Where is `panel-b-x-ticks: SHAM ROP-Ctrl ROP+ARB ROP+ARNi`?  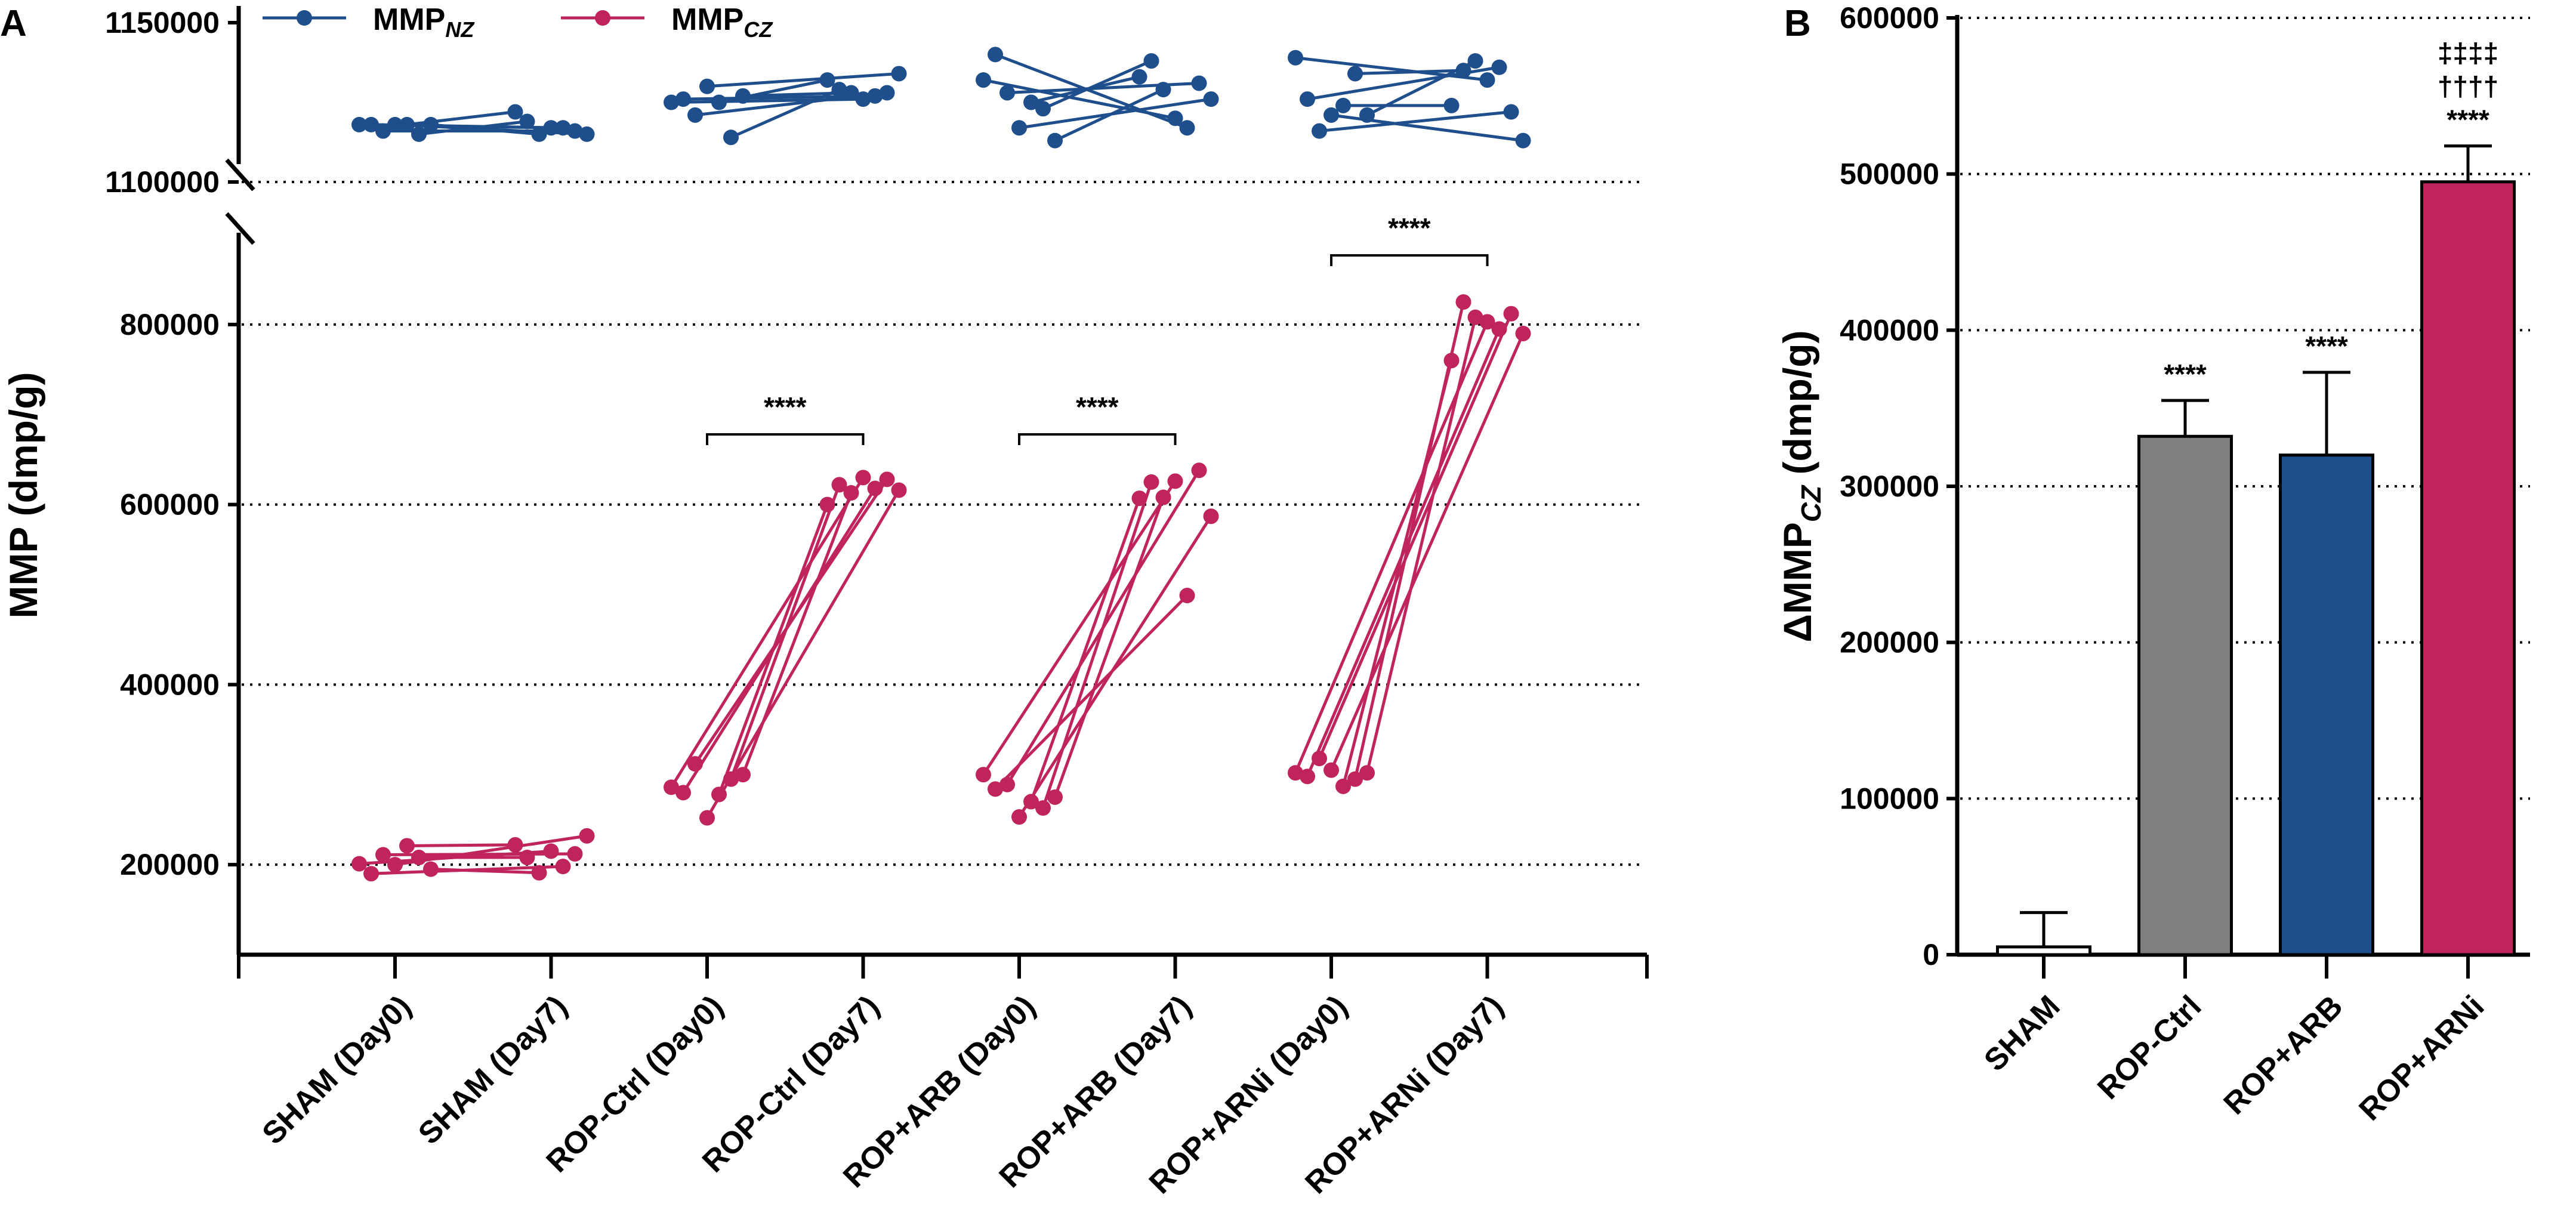
panel-b-x-ticks: SHAM ROP-Ctrl ROP+ARB ROP+ARNi is located at coordinates (2234, 1041).